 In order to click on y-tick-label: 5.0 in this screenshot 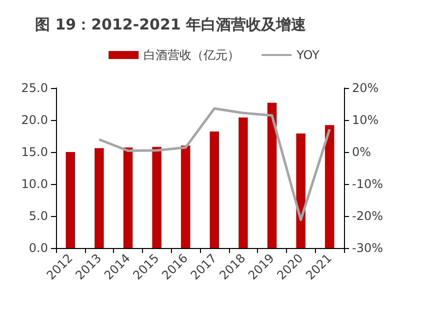, I will do `click(38, 216)`.